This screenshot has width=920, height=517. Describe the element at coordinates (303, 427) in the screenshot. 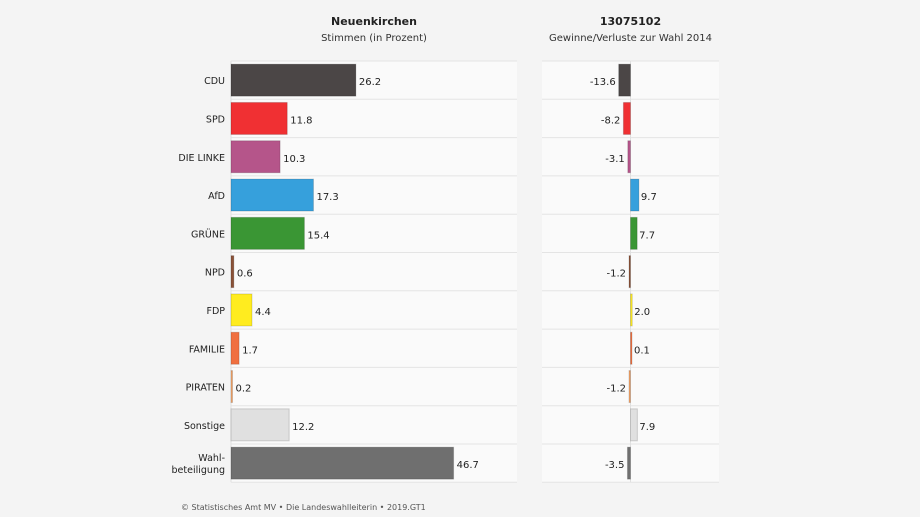

I see `vote-value-label: 12.2` at that location.